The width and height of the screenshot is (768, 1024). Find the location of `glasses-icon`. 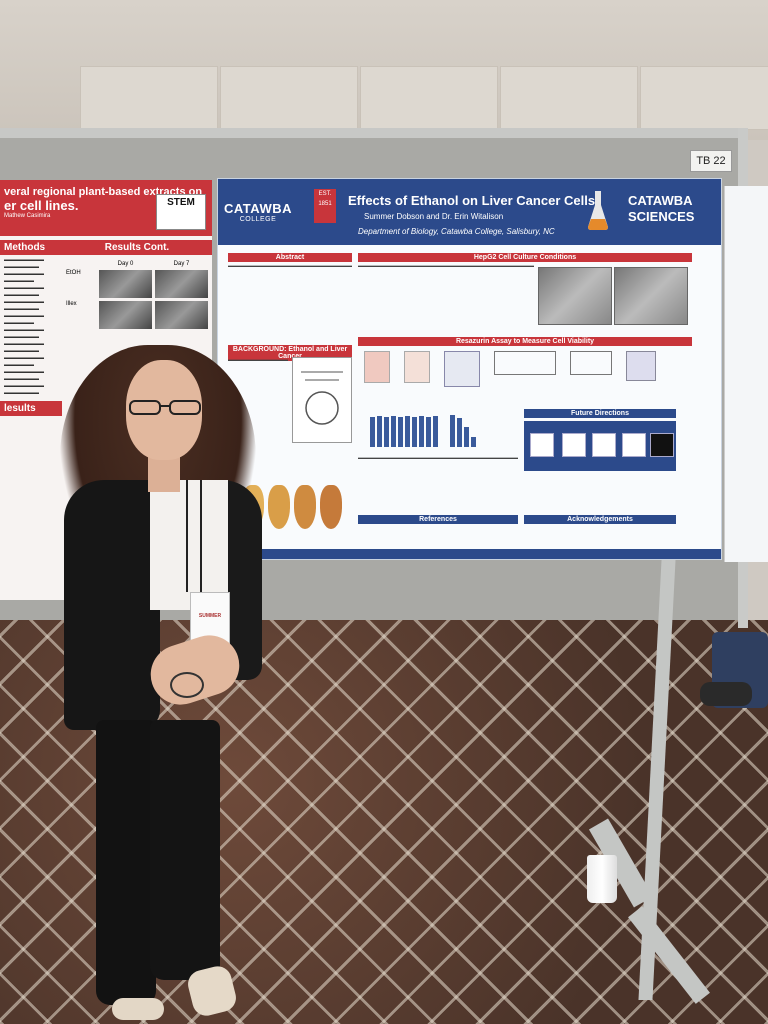

glasses-icon is located at coordinates (165, 407).